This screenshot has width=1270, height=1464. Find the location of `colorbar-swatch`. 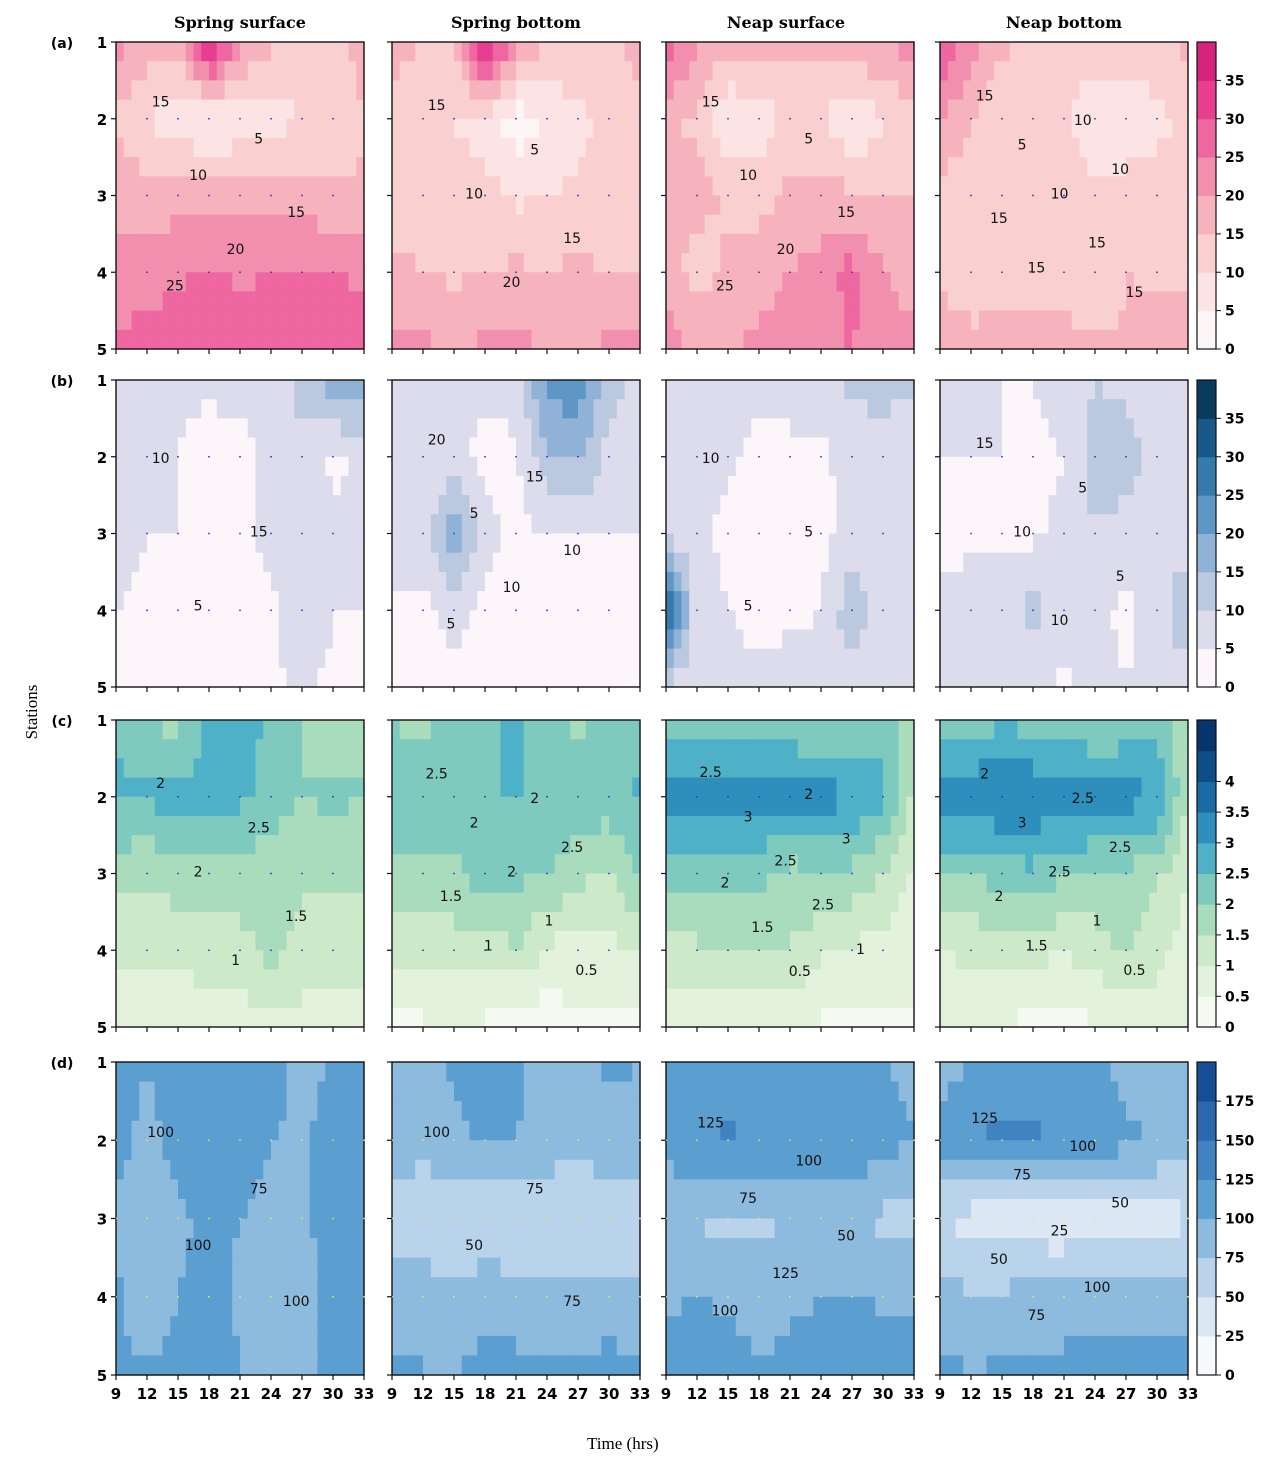

colorbar-swatch is located at coordinates (1206, 292).